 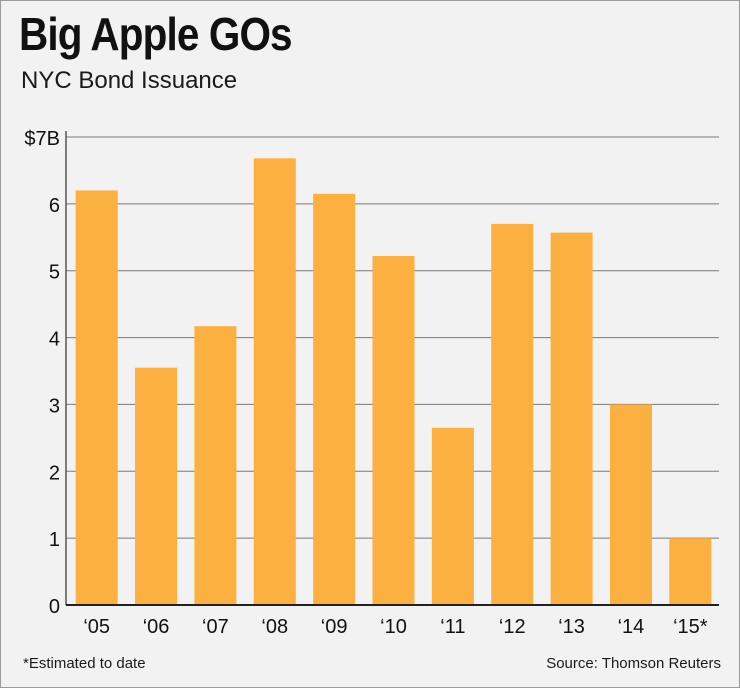 I want to click on chart-title: Big Apple GOs, so click(x=156, y=34).